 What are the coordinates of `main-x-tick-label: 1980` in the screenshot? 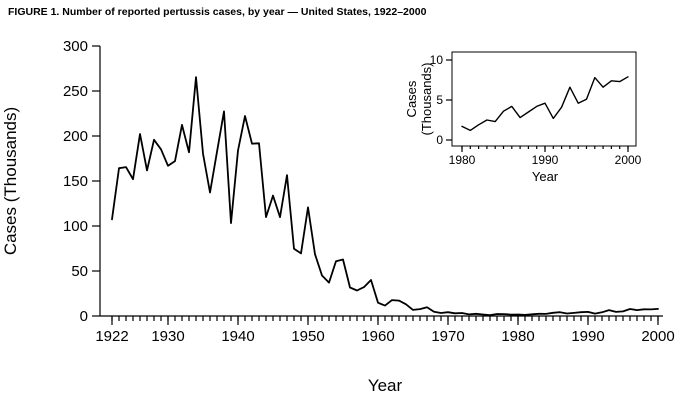 It's located at (517, 336).